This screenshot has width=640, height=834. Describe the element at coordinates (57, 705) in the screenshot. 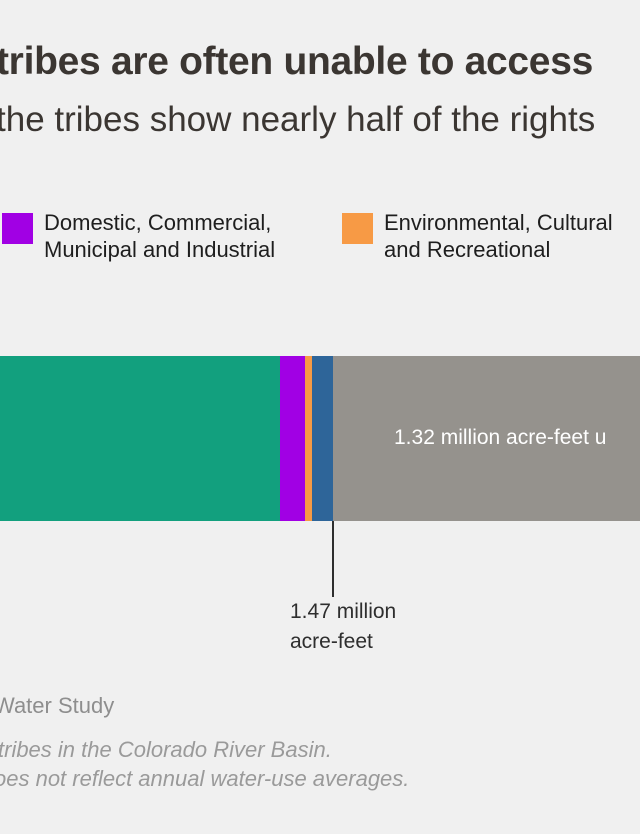

I see `source-text: Water Study` at that location.